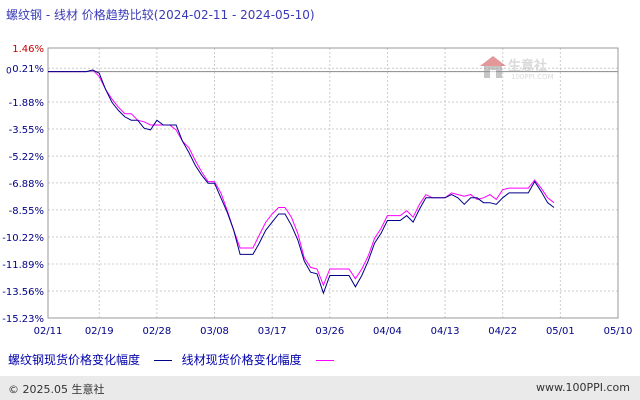 The width and height of the screenshot is (640, 400). What do you see at coordinates (532, 77) in the screenshot?
I see `watermark-url: 100PPI.COM` at bounding box center [532, 77].